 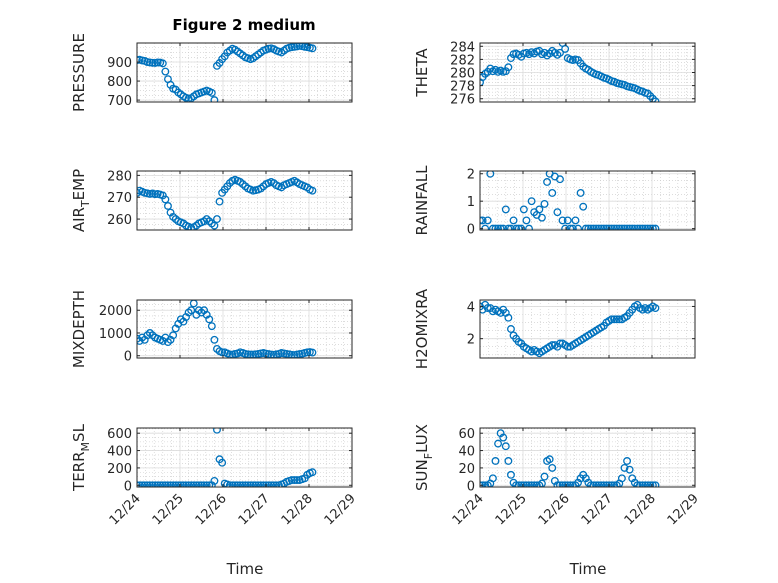 I want to click on y-tick-label: 276, so click(x=462, y=100).